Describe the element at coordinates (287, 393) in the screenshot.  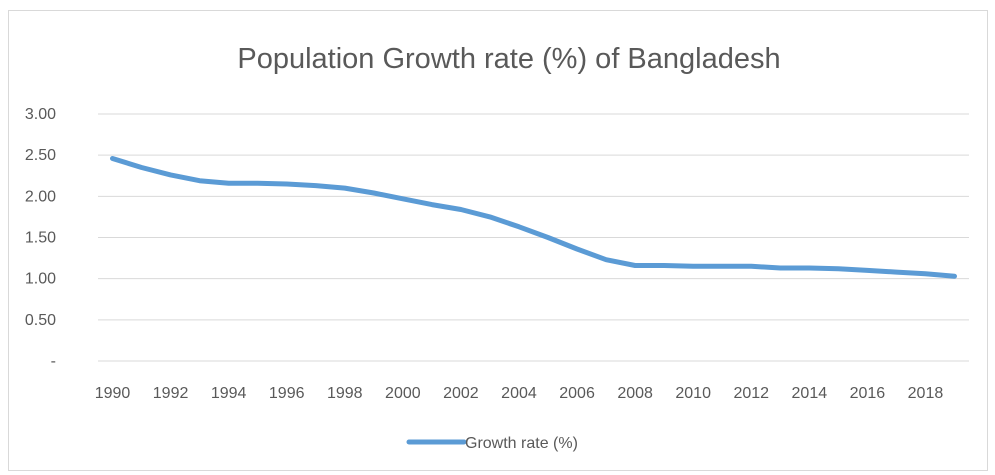
I see `x-tick-label: 1996` at that location.